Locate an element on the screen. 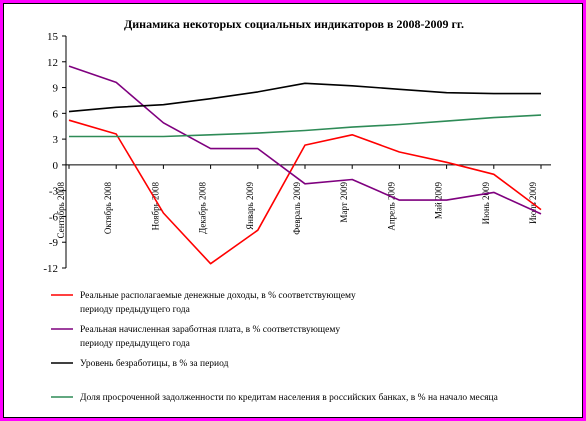 Image resolution: width=586 pixels, height=421 pixels. y-tick-label: 6 is located at coordinates (56, 114).